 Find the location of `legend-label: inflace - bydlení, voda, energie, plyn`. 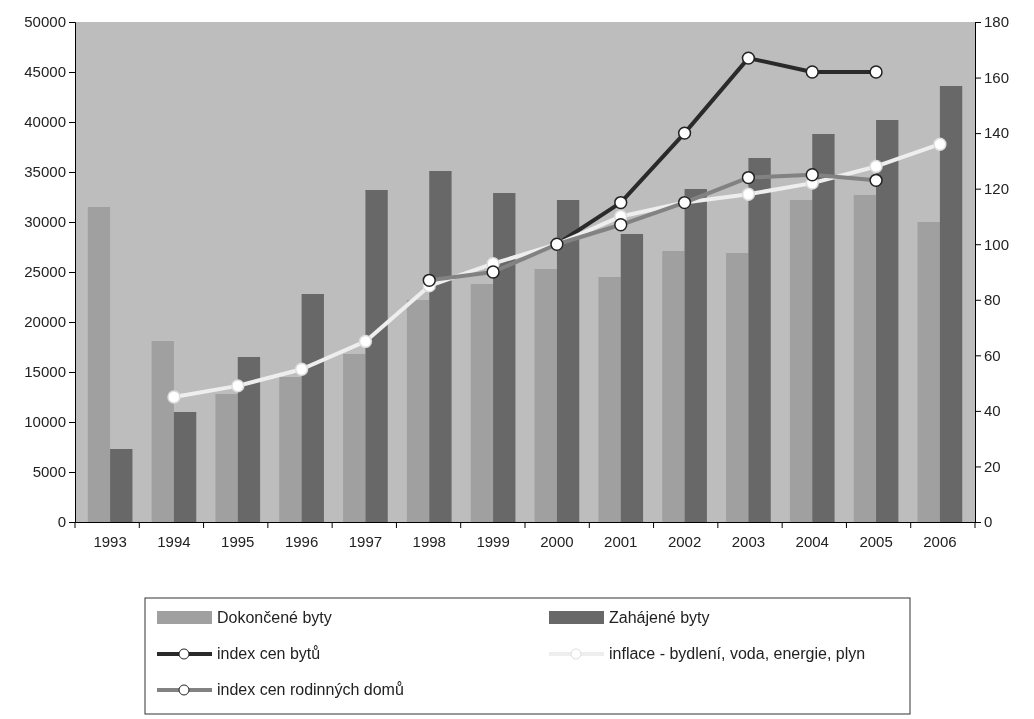

legend-label: inflace - bydlení, voda, energie, plyn is located at coordinates (737, 653).